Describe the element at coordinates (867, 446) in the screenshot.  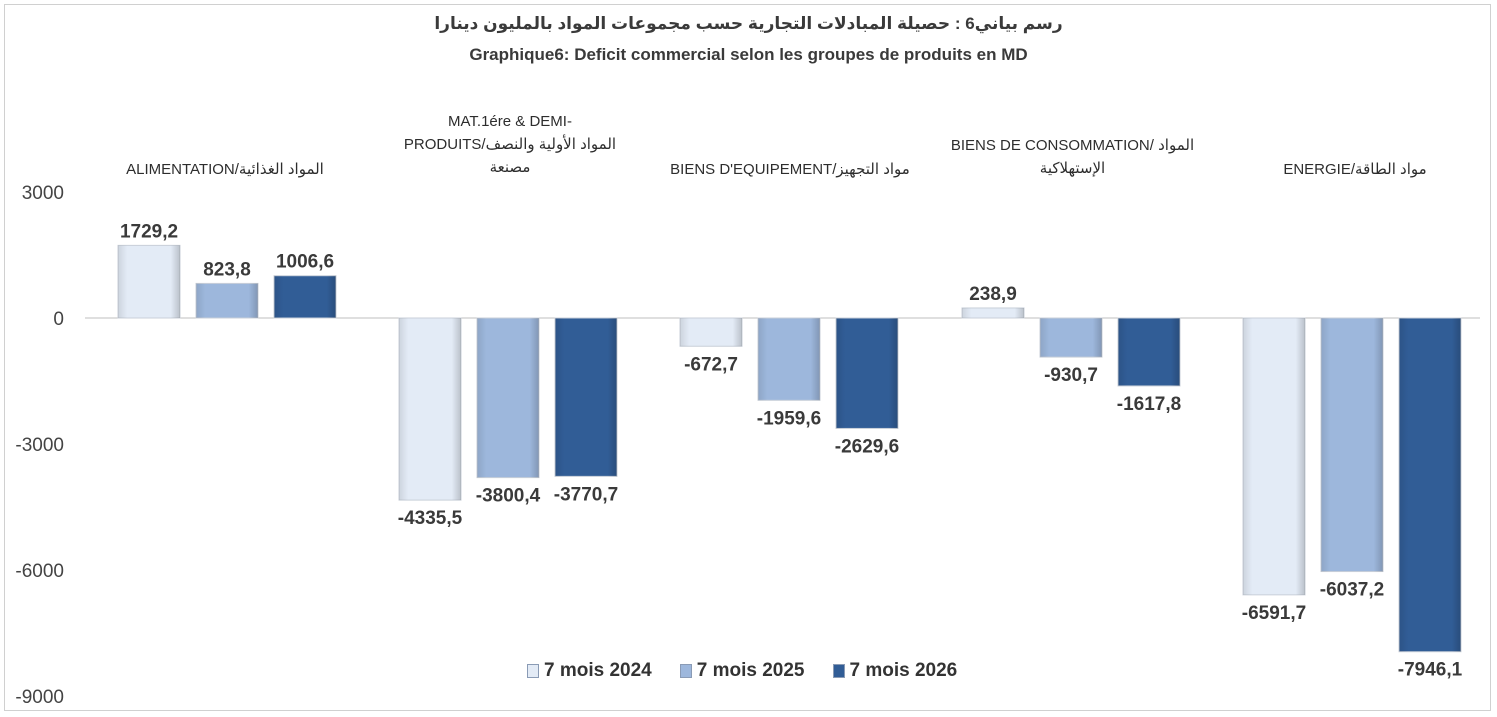
I see `data-label: -2629,6` at that location.